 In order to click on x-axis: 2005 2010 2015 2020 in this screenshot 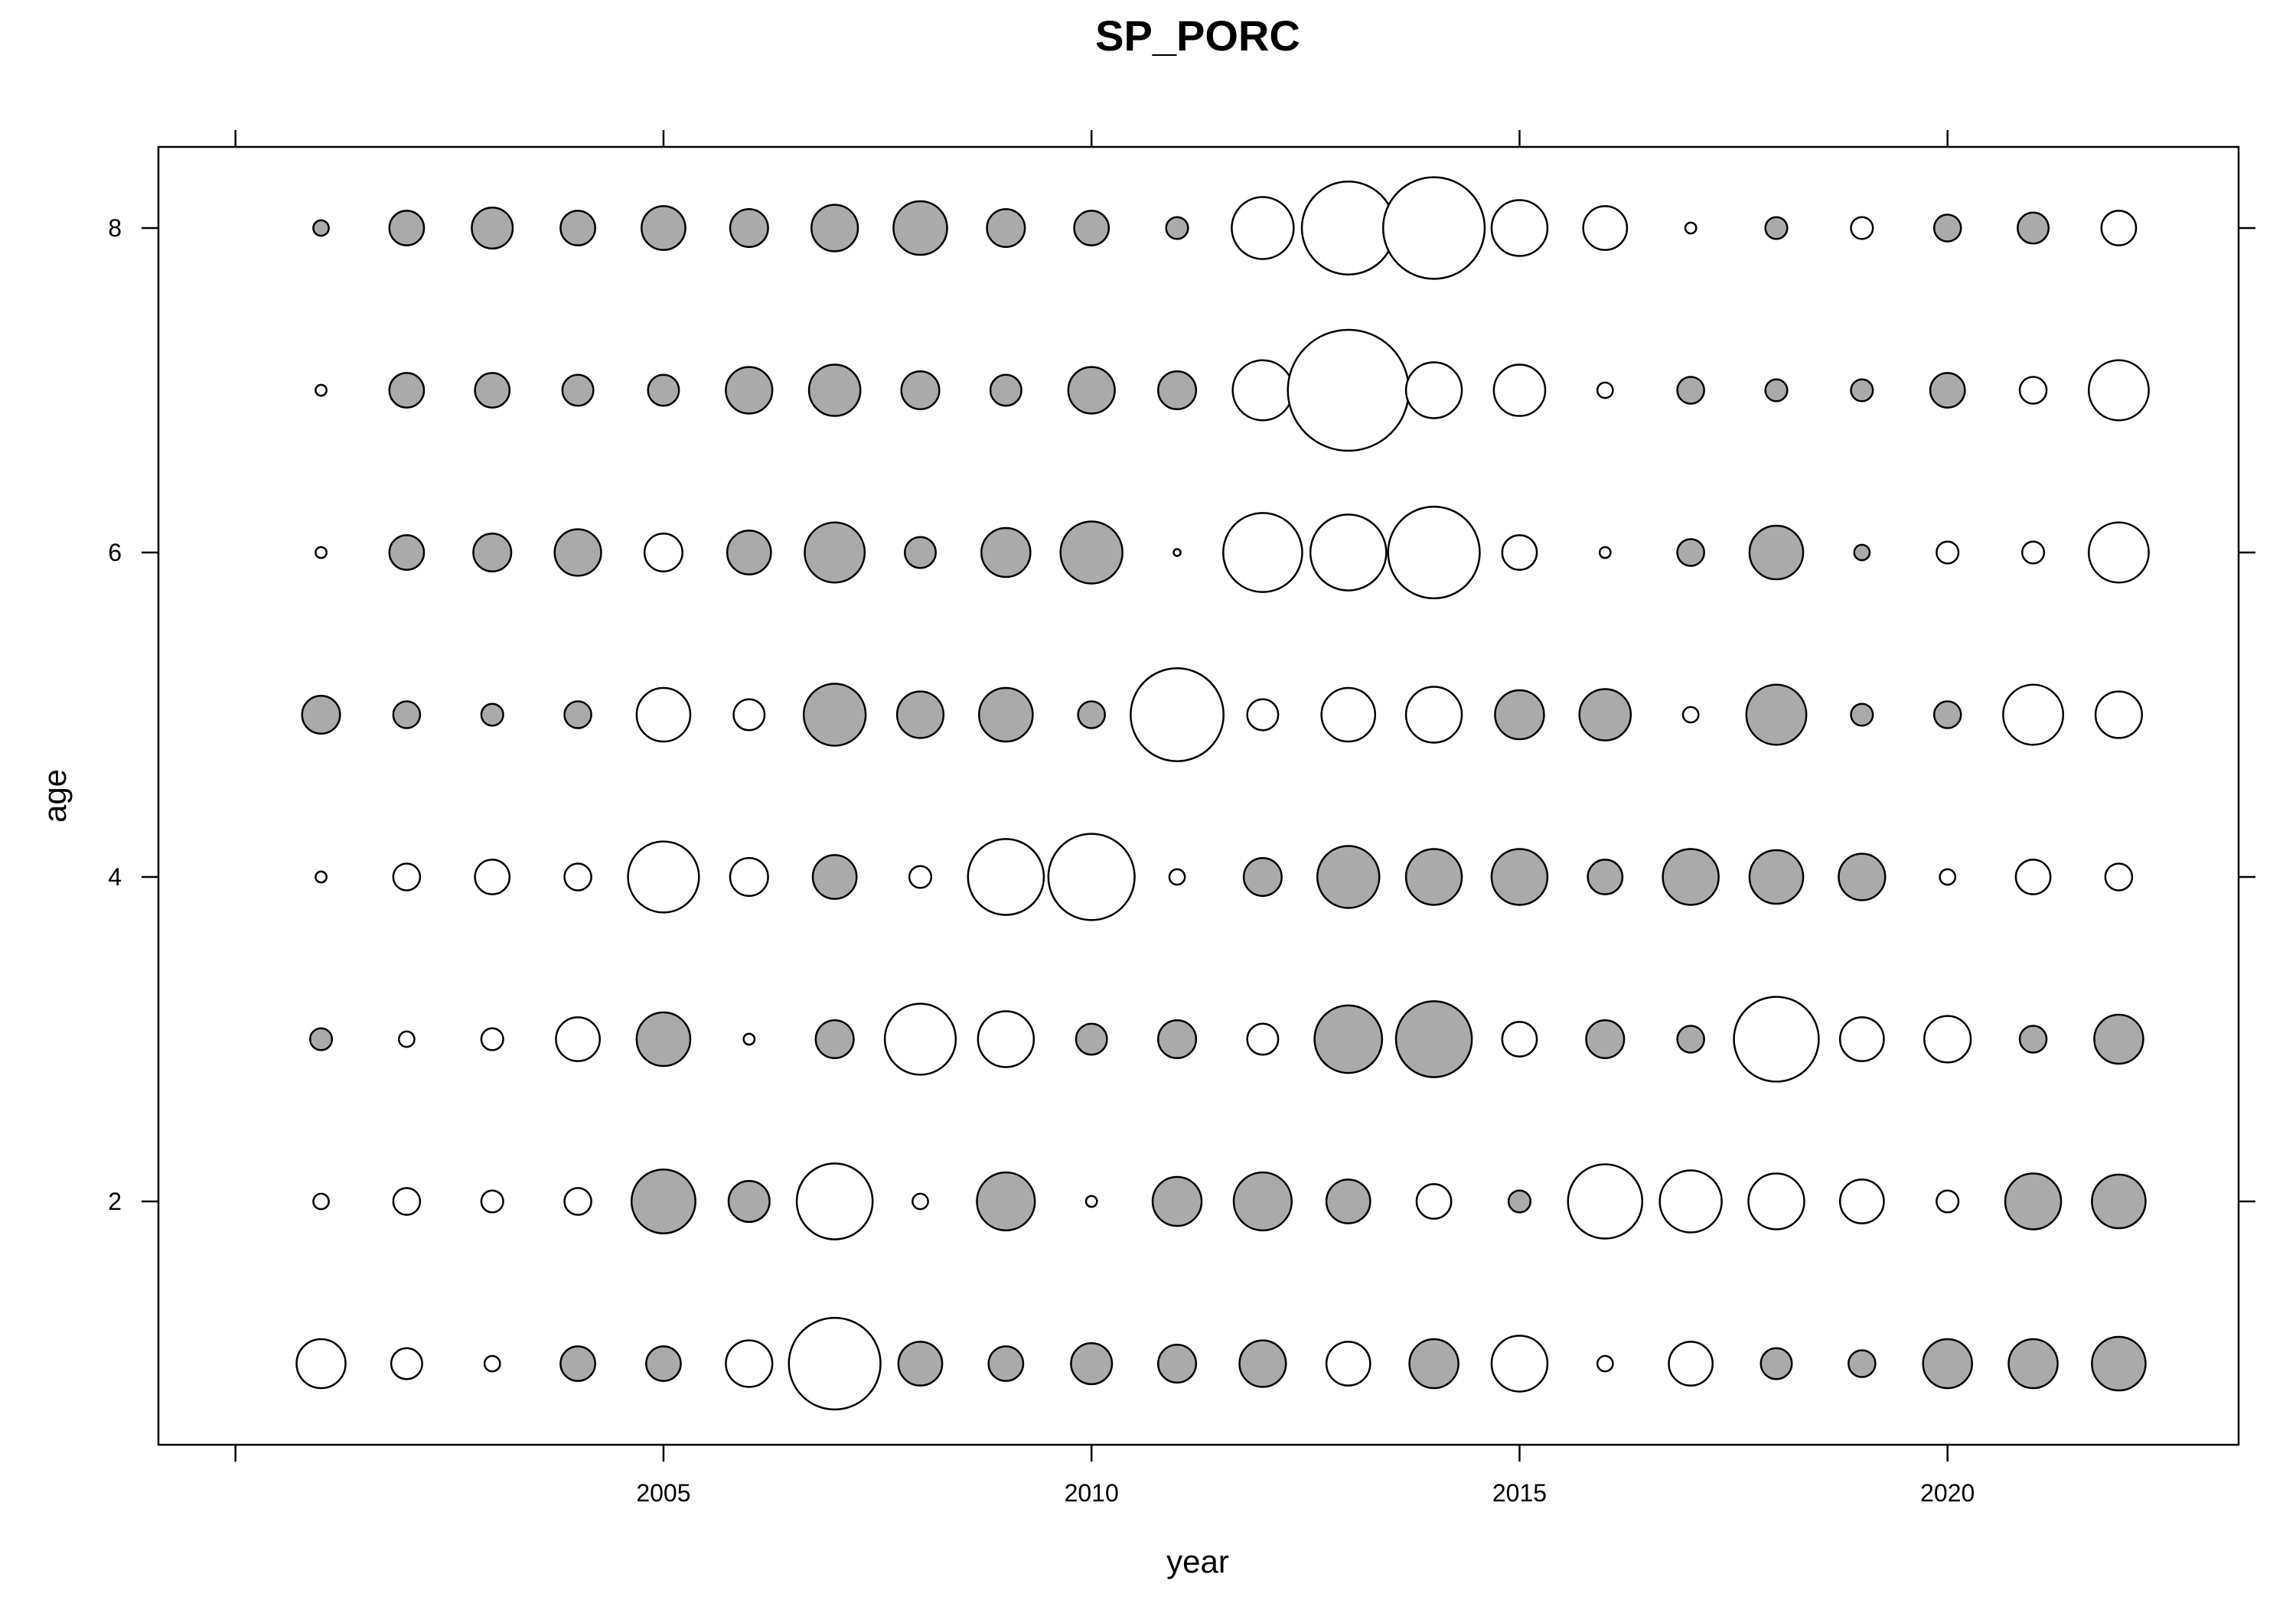, I will do `click(1104, 1476)`.